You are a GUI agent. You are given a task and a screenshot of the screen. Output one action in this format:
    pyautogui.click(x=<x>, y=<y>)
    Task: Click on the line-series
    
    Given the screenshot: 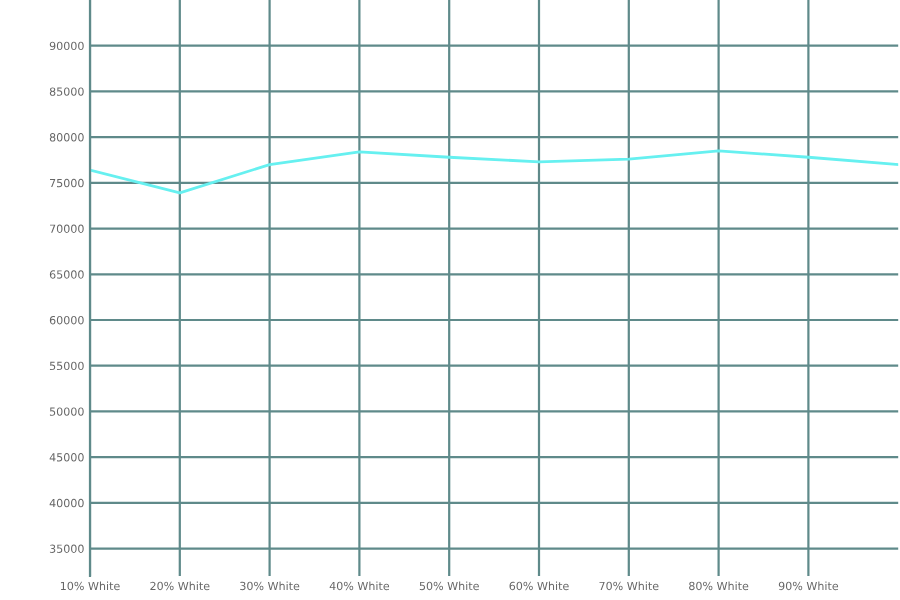 What is the action you would take?
    pyautogui.click(x=494, y=172)
    